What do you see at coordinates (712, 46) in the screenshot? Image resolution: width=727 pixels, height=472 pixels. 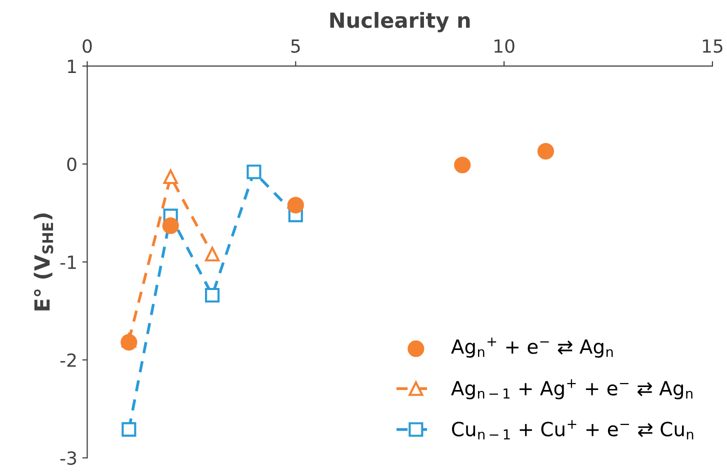 I see `x-tick-label: 15` at bounding box center [712, 46].